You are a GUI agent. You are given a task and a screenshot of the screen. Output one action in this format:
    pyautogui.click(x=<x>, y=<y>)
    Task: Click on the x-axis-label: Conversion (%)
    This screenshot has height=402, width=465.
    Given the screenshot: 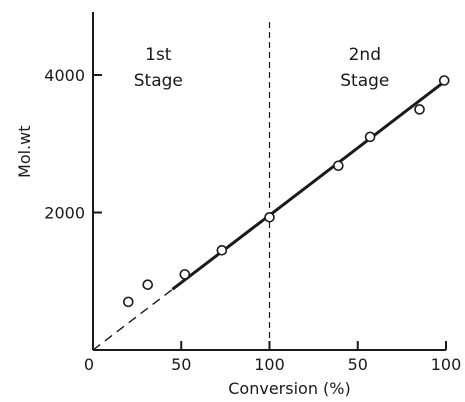 What is the action you would take?
    pyautogui.click(x=289, y=388)
    